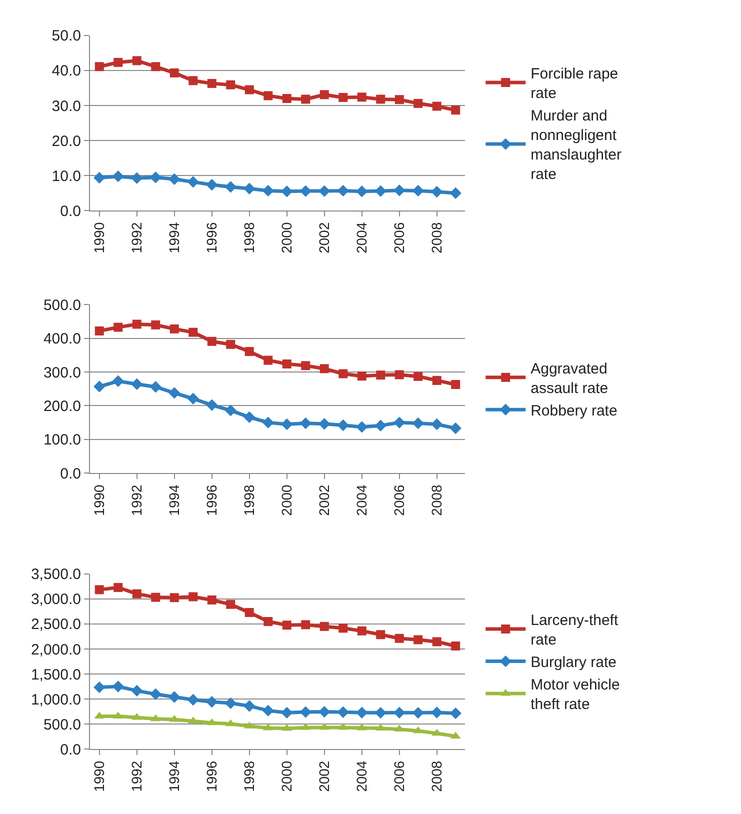 The image size is (741, 814). What do you see at coordinates (62, 373) in the screenshot?
I see `y-tick-label: 300.0` at bounding box center [62, 373].